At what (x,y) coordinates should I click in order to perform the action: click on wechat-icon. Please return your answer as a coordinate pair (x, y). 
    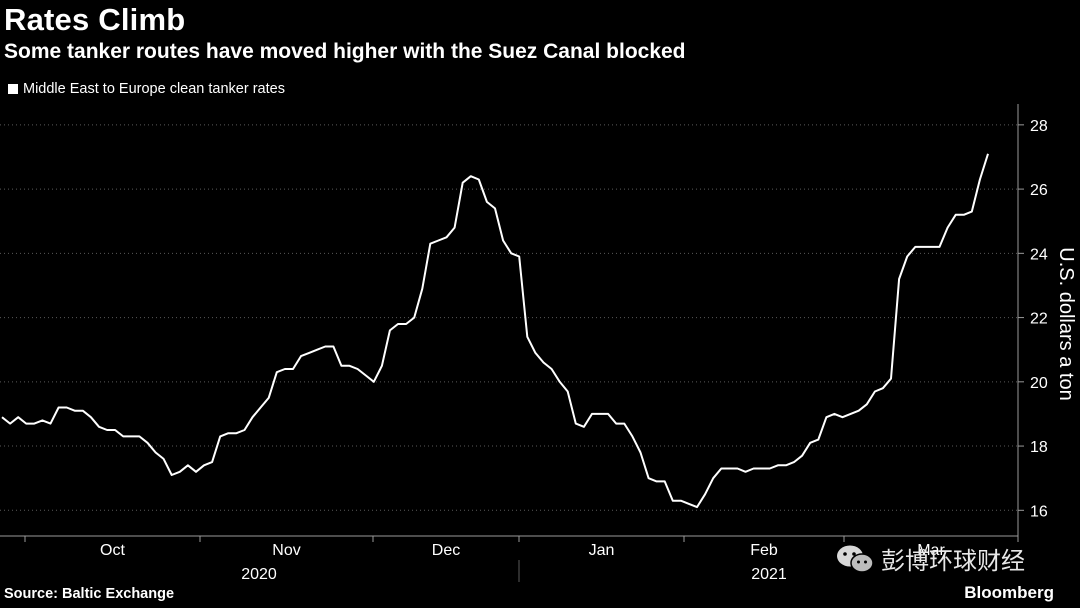
    Looking at the image, I should click on (855, 559).